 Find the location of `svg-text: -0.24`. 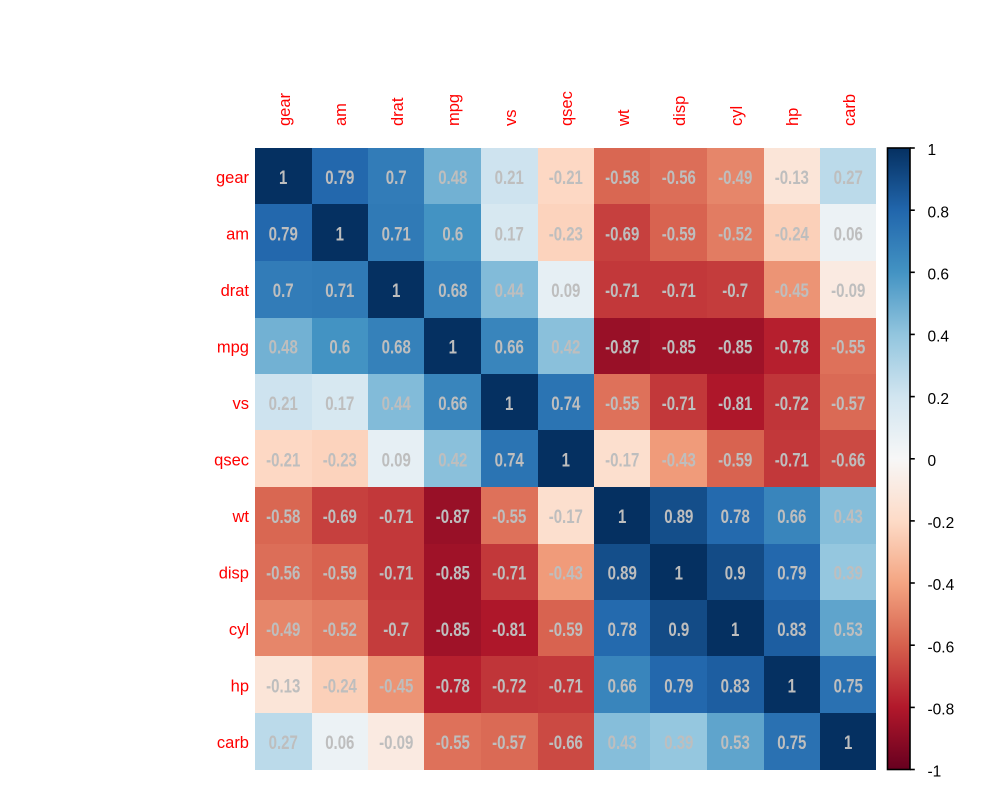

svg-text: -0.24 is located at coordinates (340, 686).